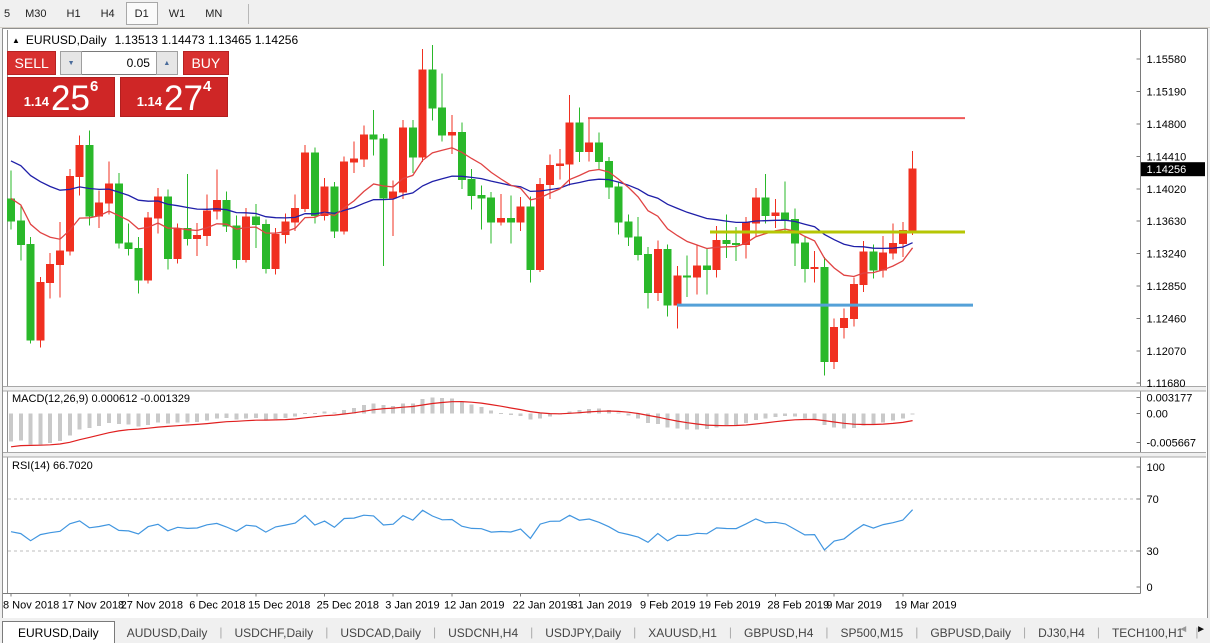 The image size is (1210, 643). I want to click on svg-text: 100, so click(1156, 468).